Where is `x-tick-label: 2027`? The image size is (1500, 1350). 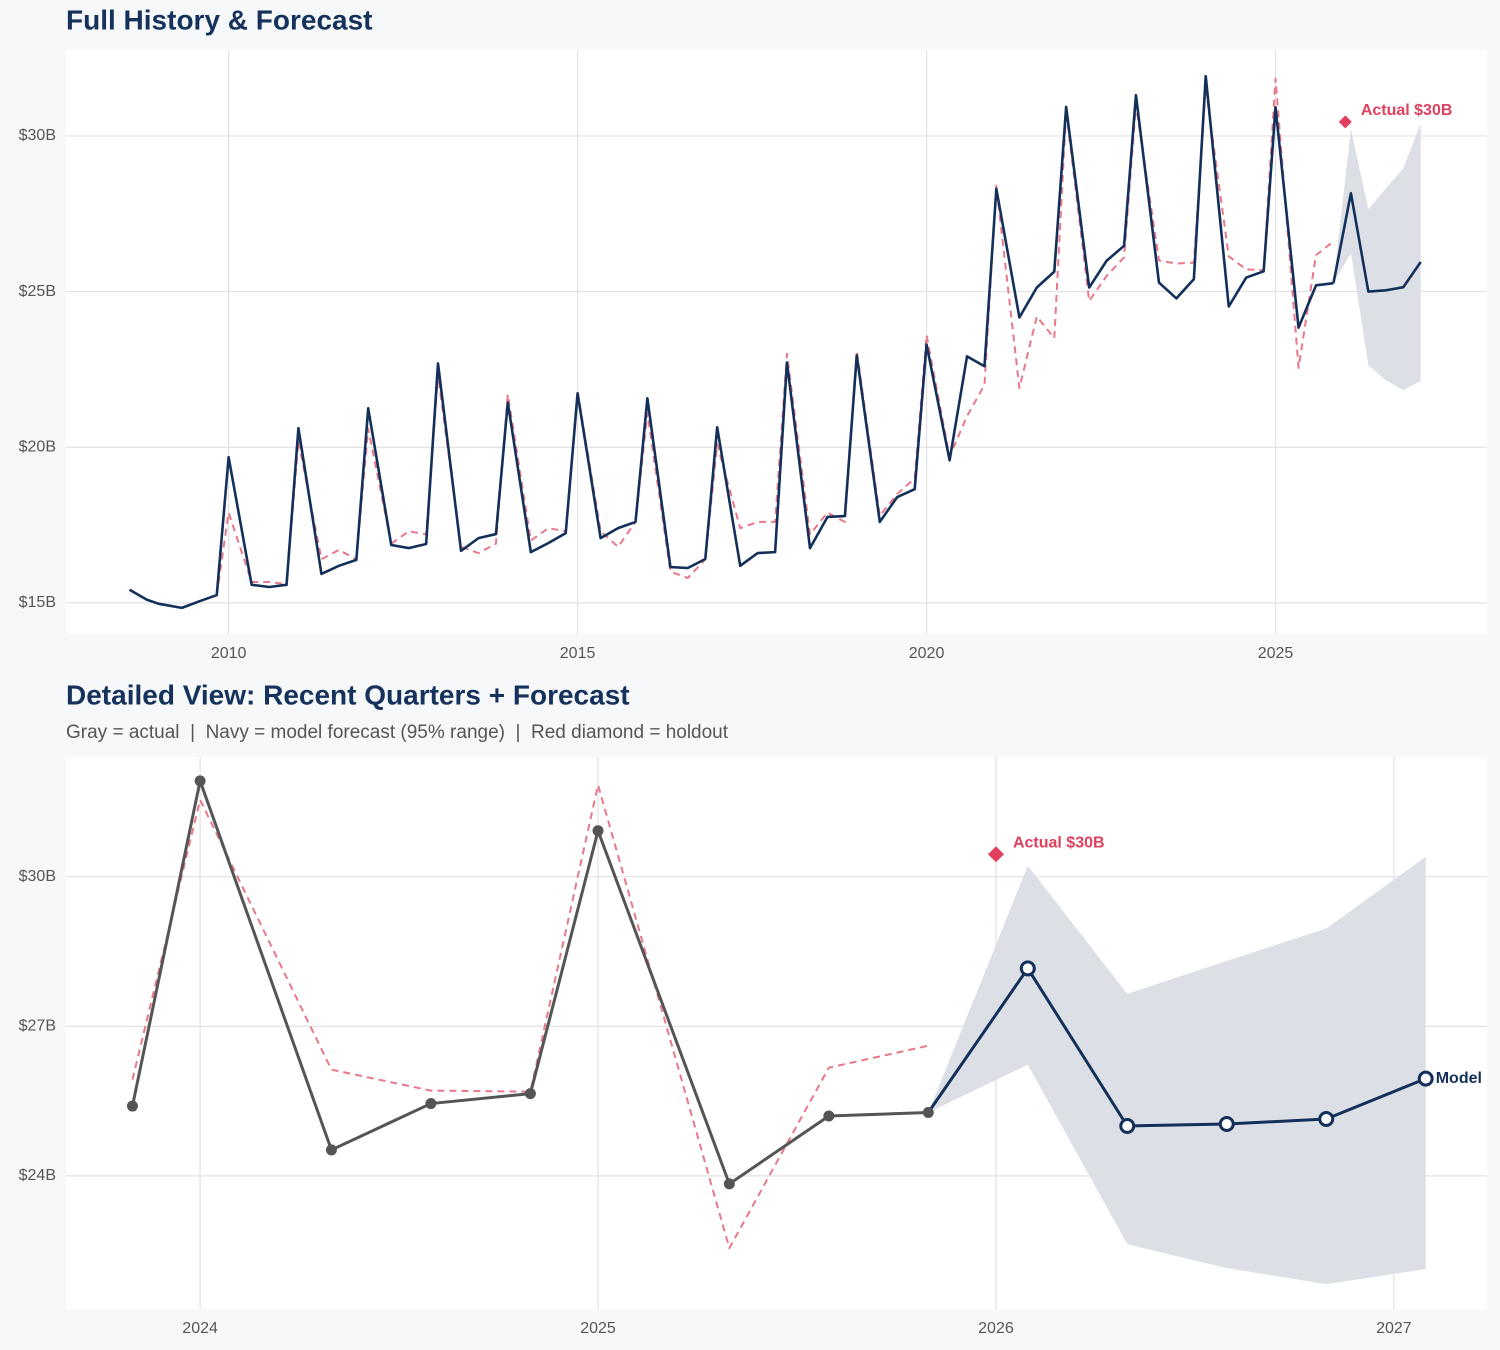 x-tick-label: 2027 is located at coordinates (1394, 1328).